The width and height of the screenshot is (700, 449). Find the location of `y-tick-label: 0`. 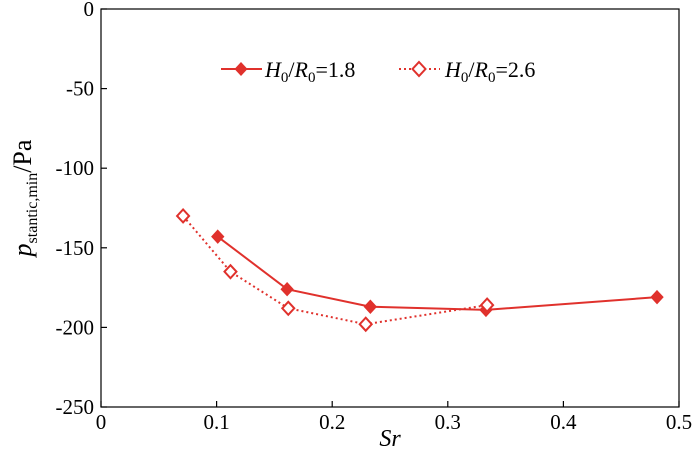

y-tick-label: 0 is located at coordinates (89, 10).